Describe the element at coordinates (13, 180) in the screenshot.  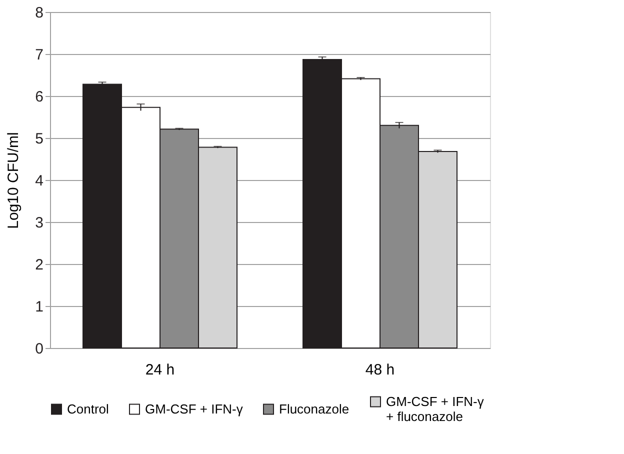
I see `y-axis-title: Log10 CFU/ml` at that location.